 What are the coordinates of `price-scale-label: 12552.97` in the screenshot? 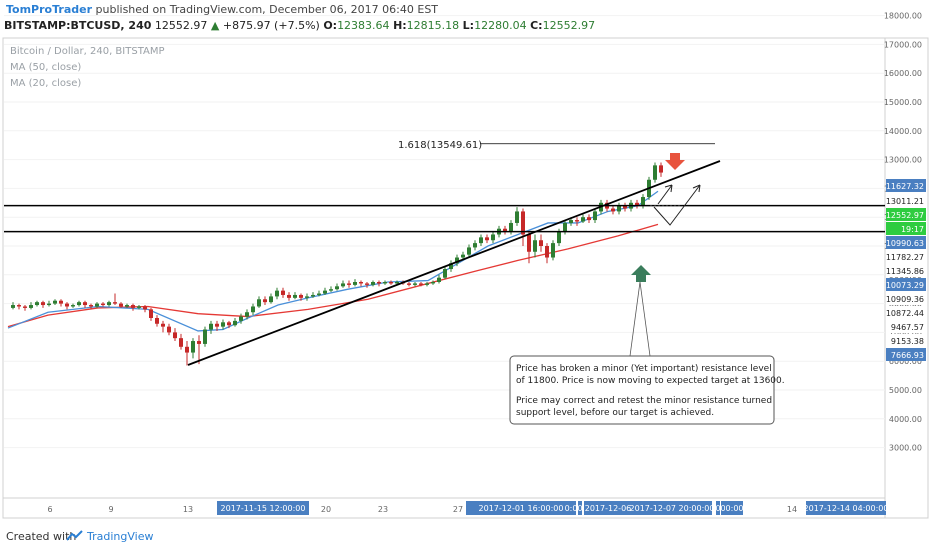 It's located at (905, 215).